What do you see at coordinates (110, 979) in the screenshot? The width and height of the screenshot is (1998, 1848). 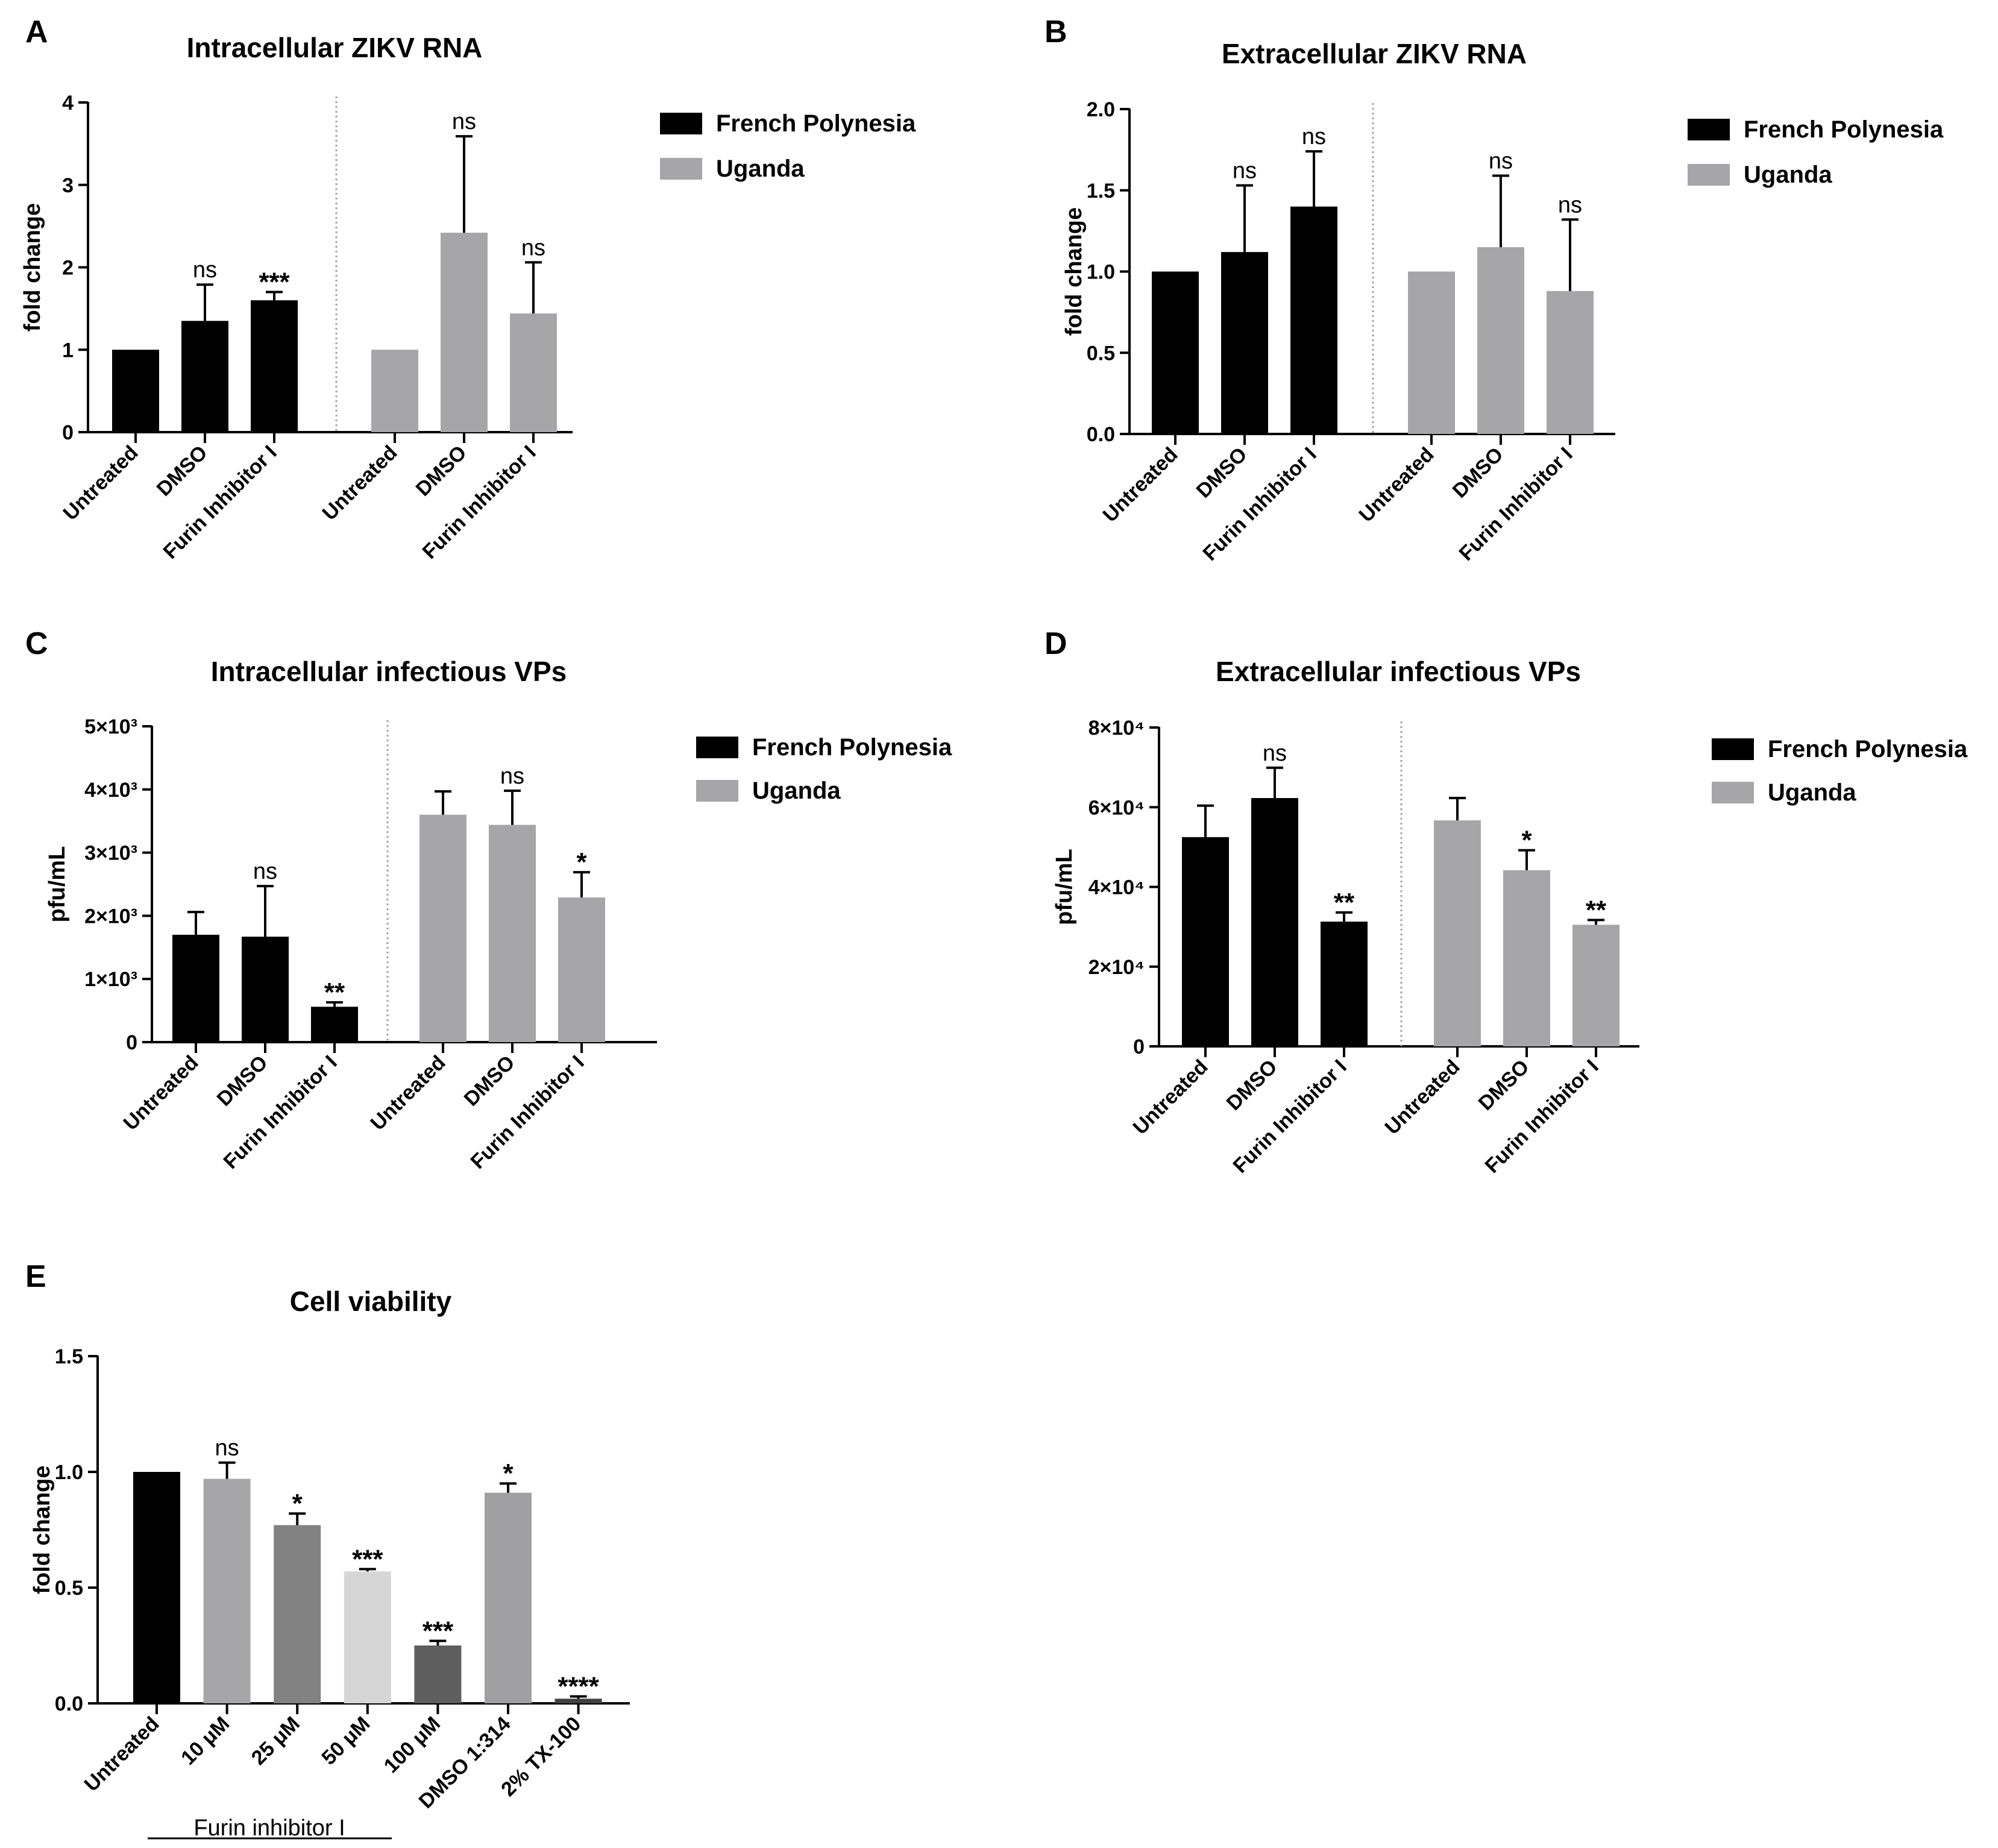 I see `y-tick-label: 1×10³` at bounding box center [110, 979].